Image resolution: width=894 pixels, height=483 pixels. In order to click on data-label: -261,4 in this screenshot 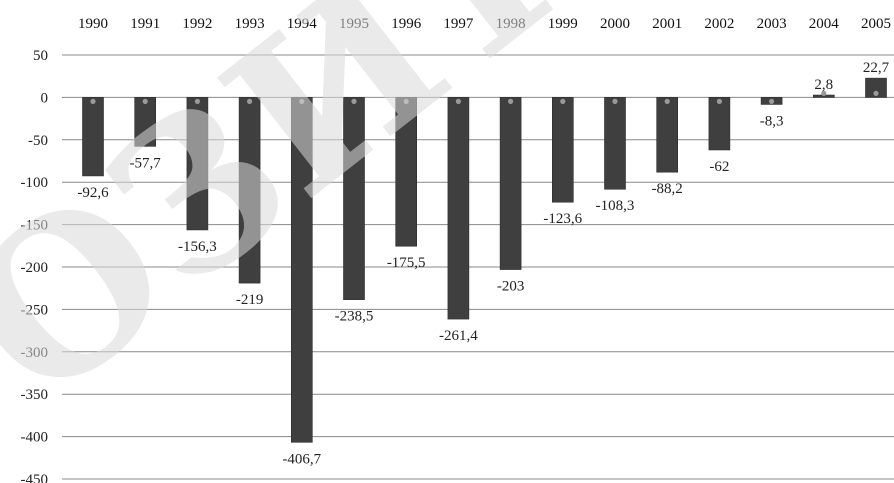, I will do `click(458, 336)`.